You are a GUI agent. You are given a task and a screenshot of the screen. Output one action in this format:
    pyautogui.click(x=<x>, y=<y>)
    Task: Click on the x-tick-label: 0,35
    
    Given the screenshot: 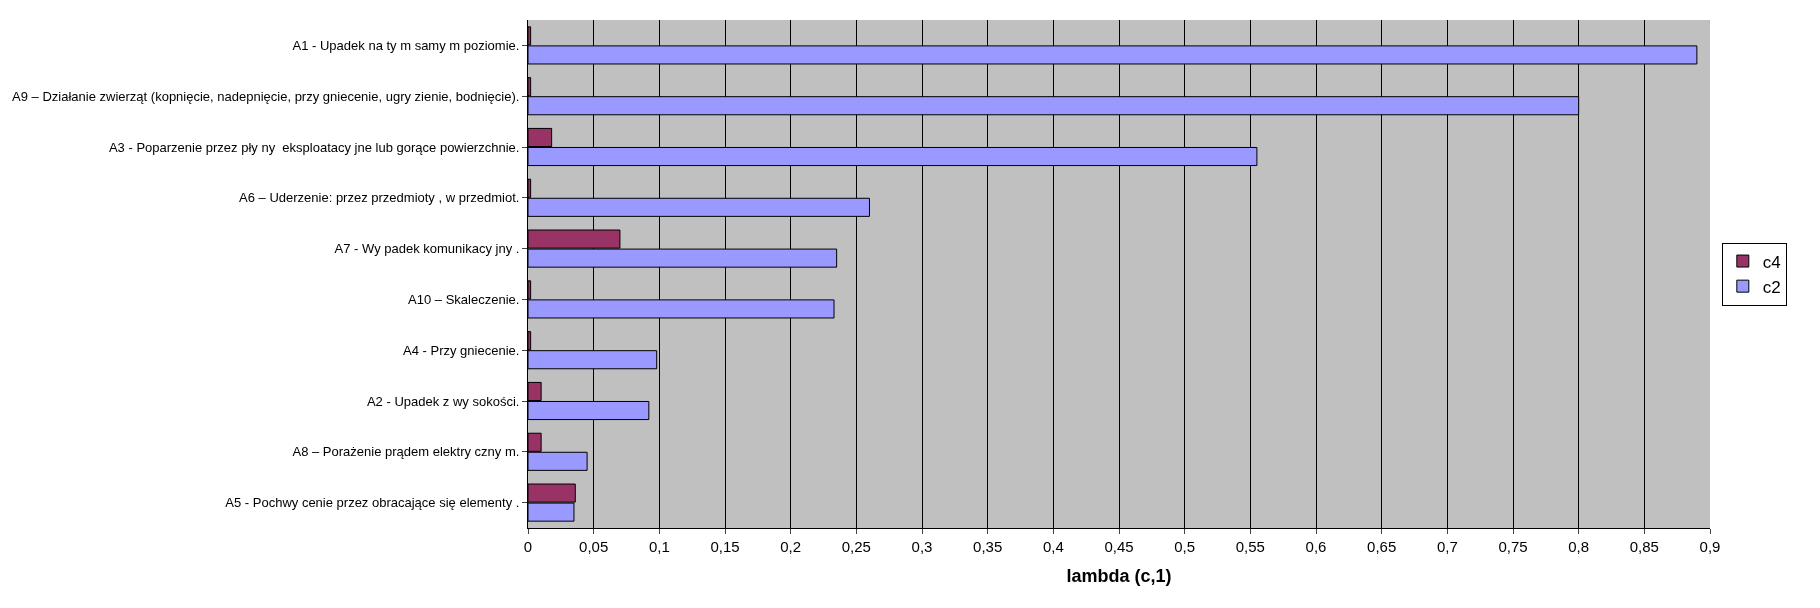 What is the action you would take?
    pyautogui.click(x=988, y=546)
    